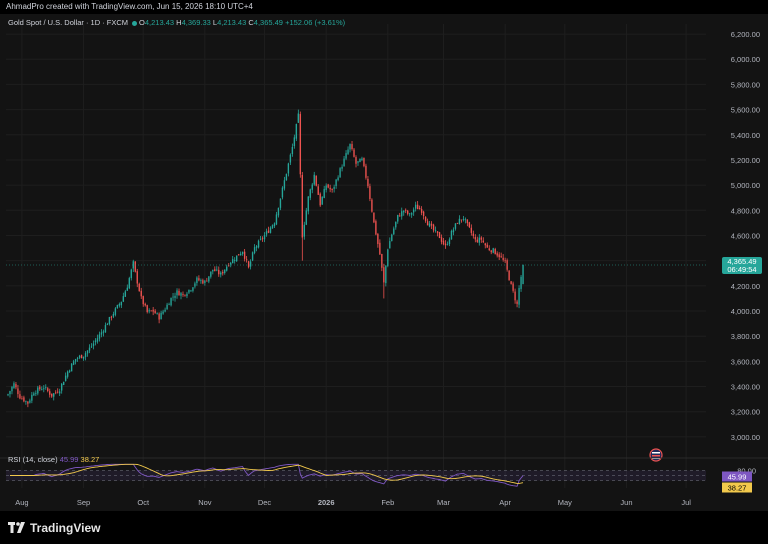 The height and width of the screenshot is (544, 768). What do you see at coordinates (745, 387) in the screenshot?
I see `y-tick-label: 3,400.00` at bounding box center [745, 387].